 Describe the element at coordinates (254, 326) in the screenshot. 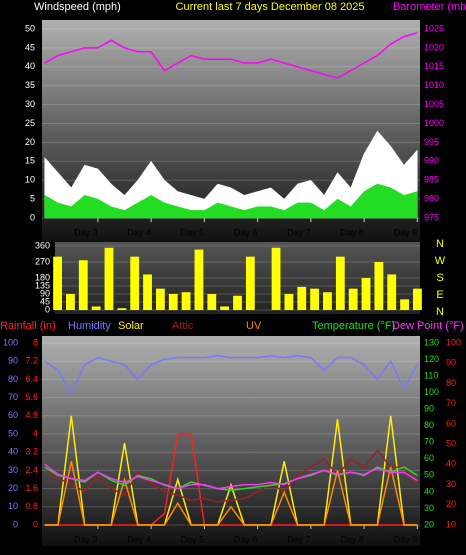

I see `legend-entry: UV` at that location.